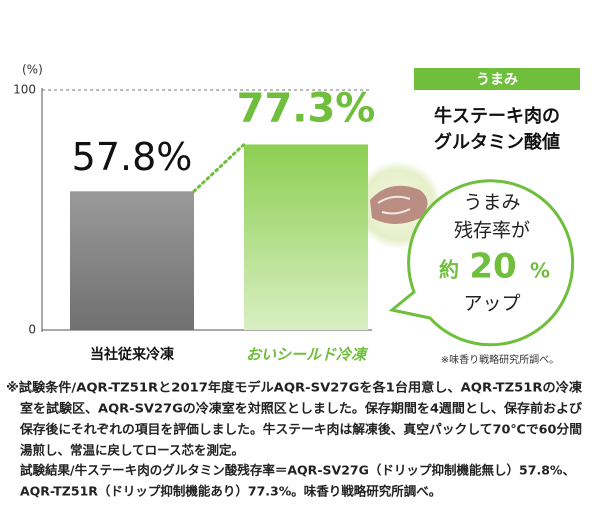 The image size is (600, 522). Describe the element at coordinates (540, 271) in the screenshot. I see `bubble-text: %` at that location.